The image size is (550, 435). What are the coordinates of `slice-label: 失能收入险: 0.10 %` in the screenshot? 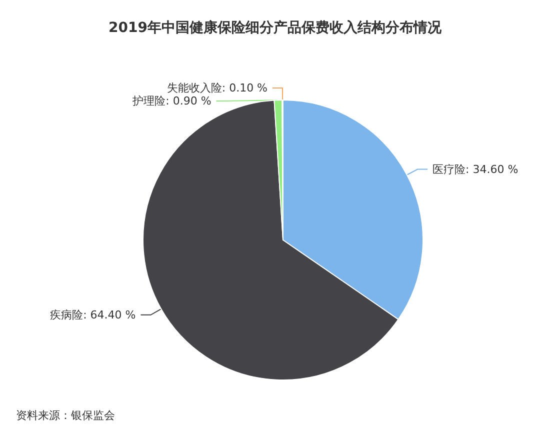 It's located at (217, 88).